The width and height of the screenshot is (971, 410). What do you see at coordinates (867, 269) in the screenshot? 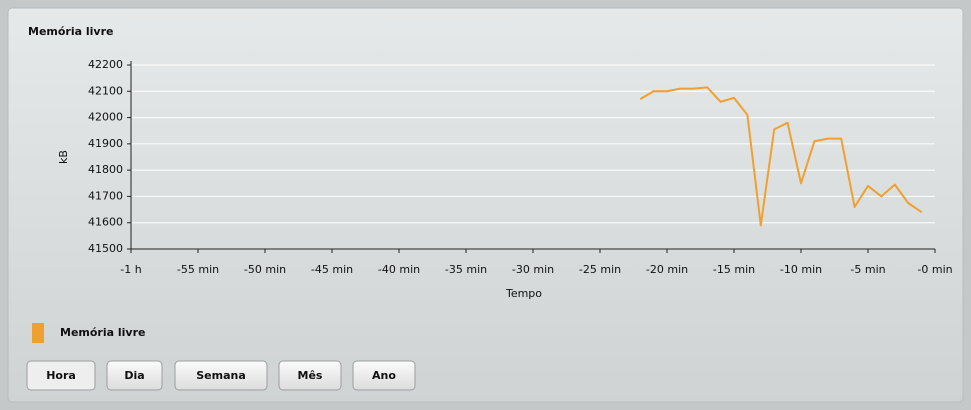
I see `x-tick-label: -5 min` at bounding box center [867, 269].